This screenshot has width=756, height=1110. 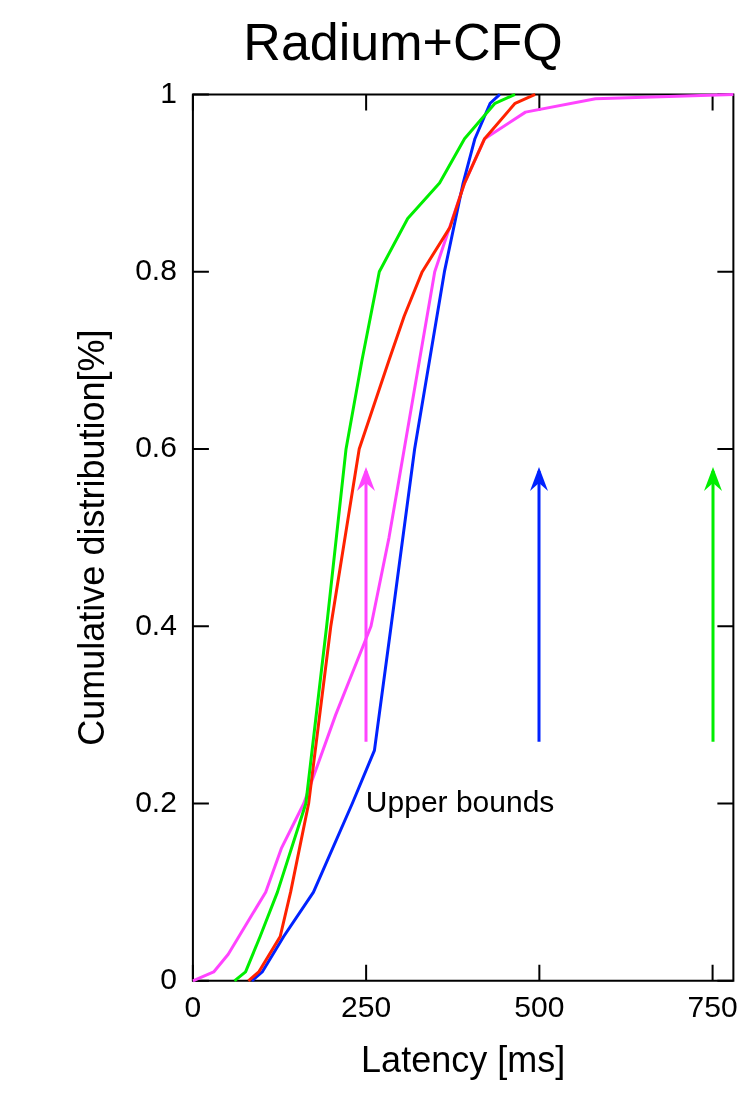 What do you see at coordinates (156, 801) in the screenshot?
I see `y-tick-label: 0.2` at bounding box center [156, 801].